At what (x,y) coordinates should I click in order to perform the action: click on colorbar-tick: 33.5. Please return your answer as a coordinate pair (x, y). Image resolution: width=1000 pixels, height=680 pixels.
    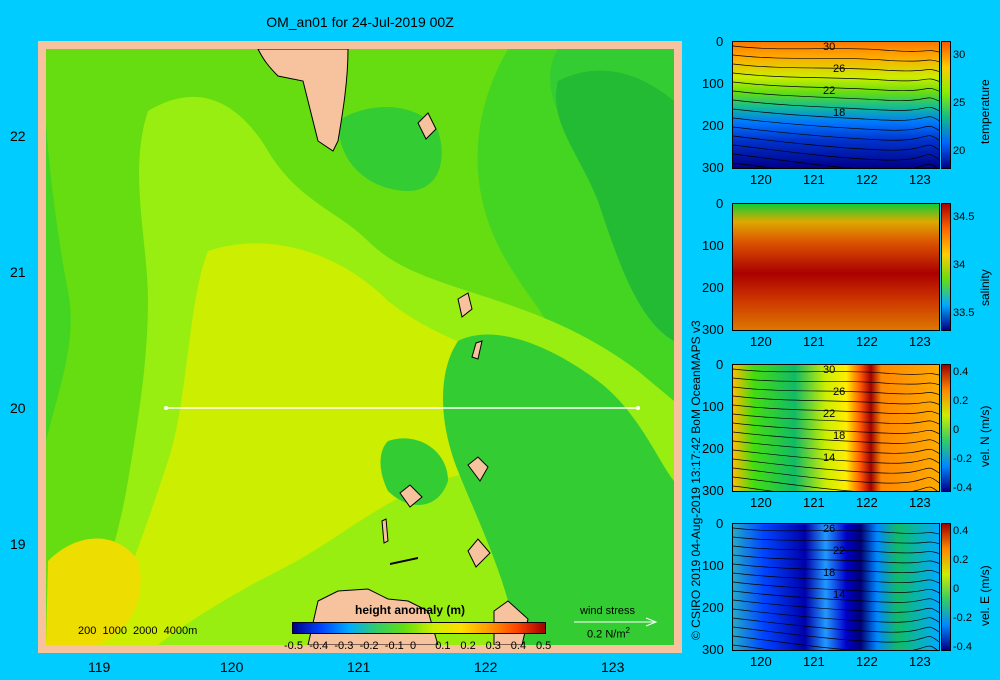
    Looking at the image, I should click on (964, 313).